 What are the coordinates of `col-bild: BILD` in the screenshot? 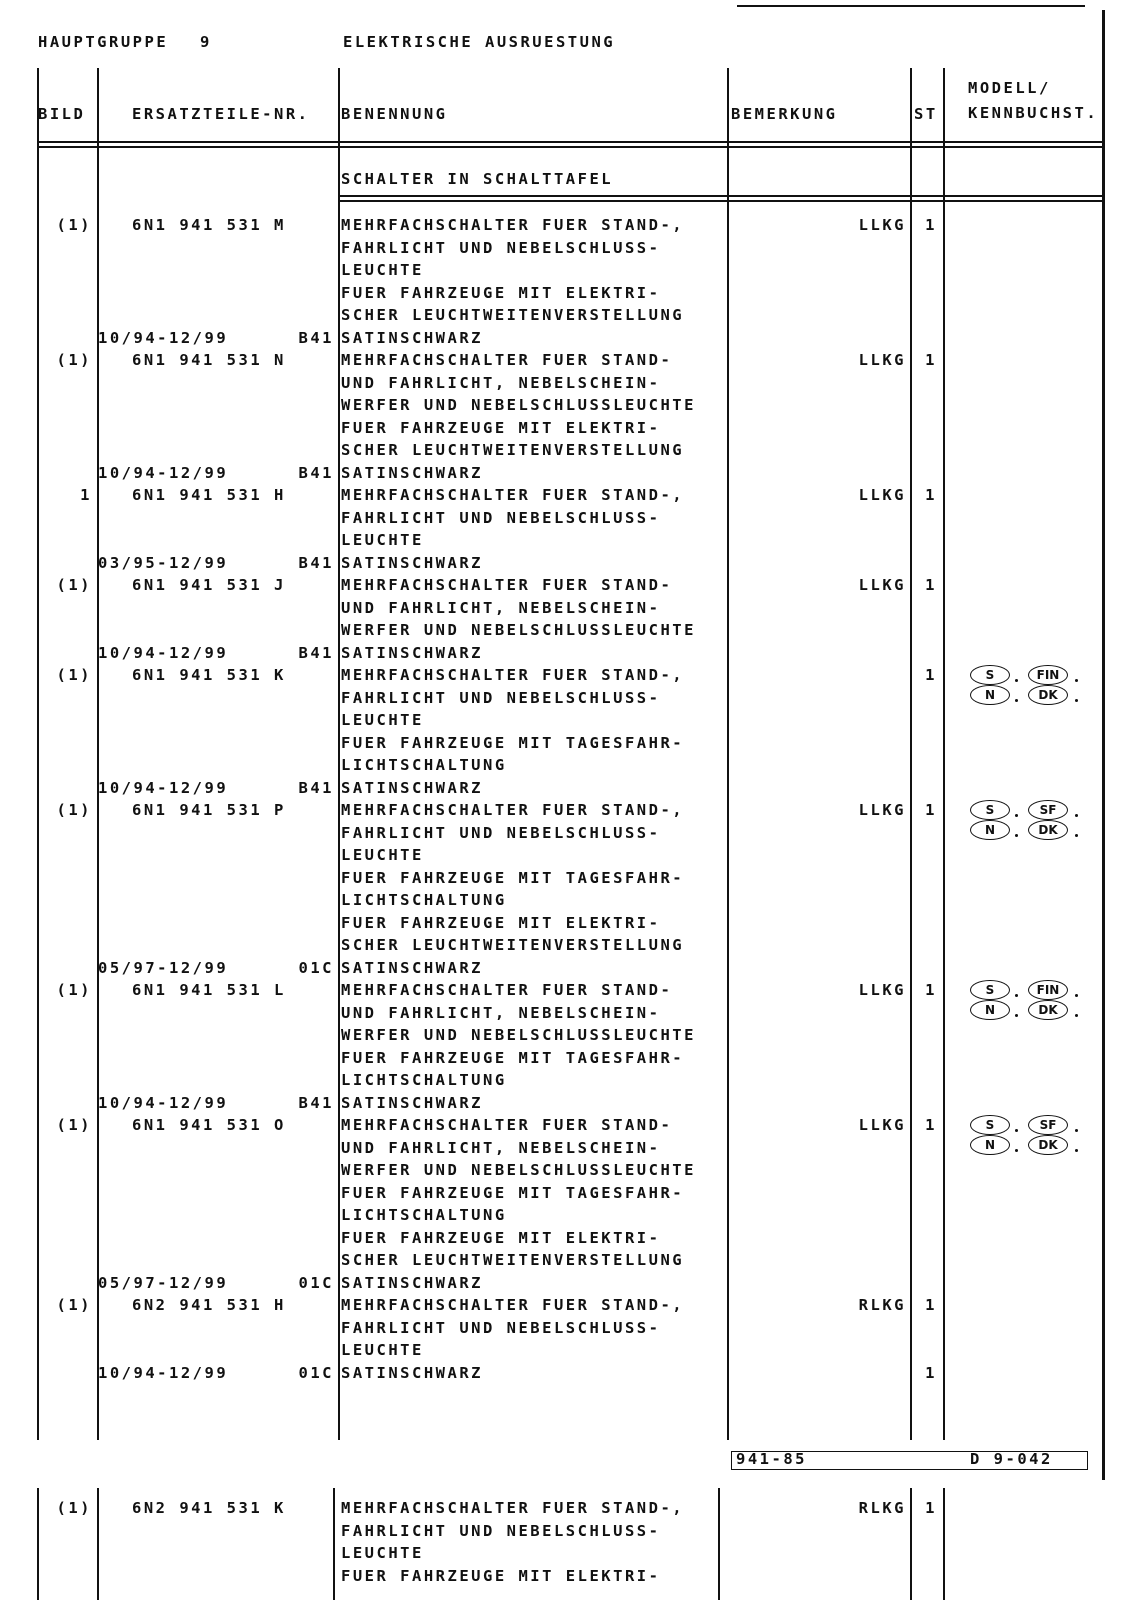 It's located at (62, 114).